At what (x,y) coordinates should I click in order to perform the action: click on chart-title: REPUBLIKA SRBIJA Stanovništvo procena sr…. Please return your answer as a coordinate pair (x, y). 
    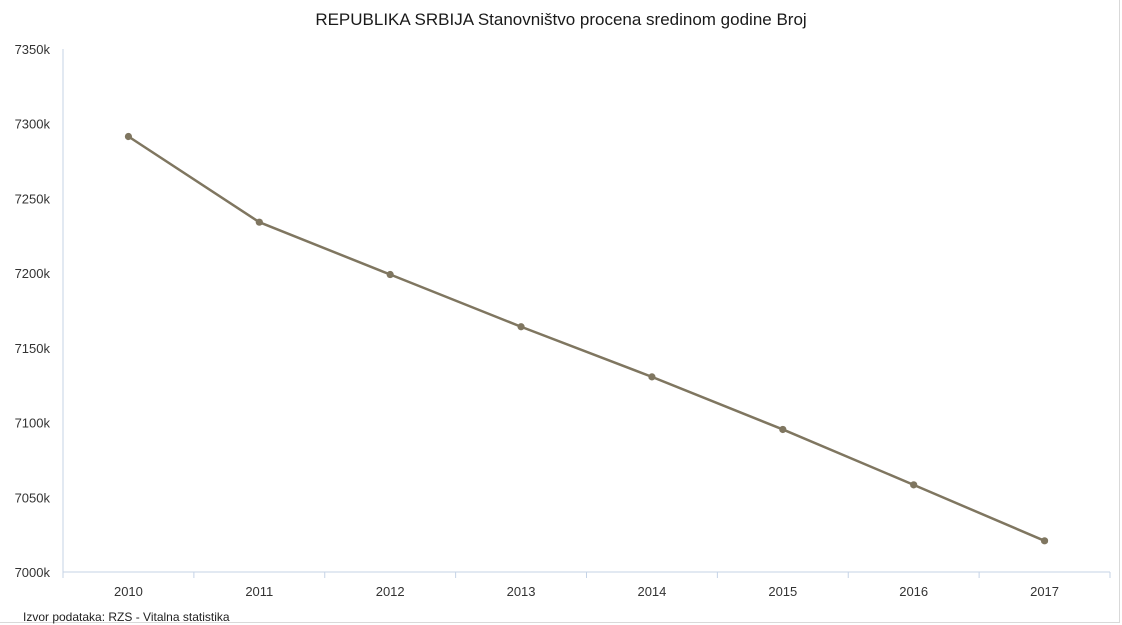
    Looking at the image, I should click on (561, 19).